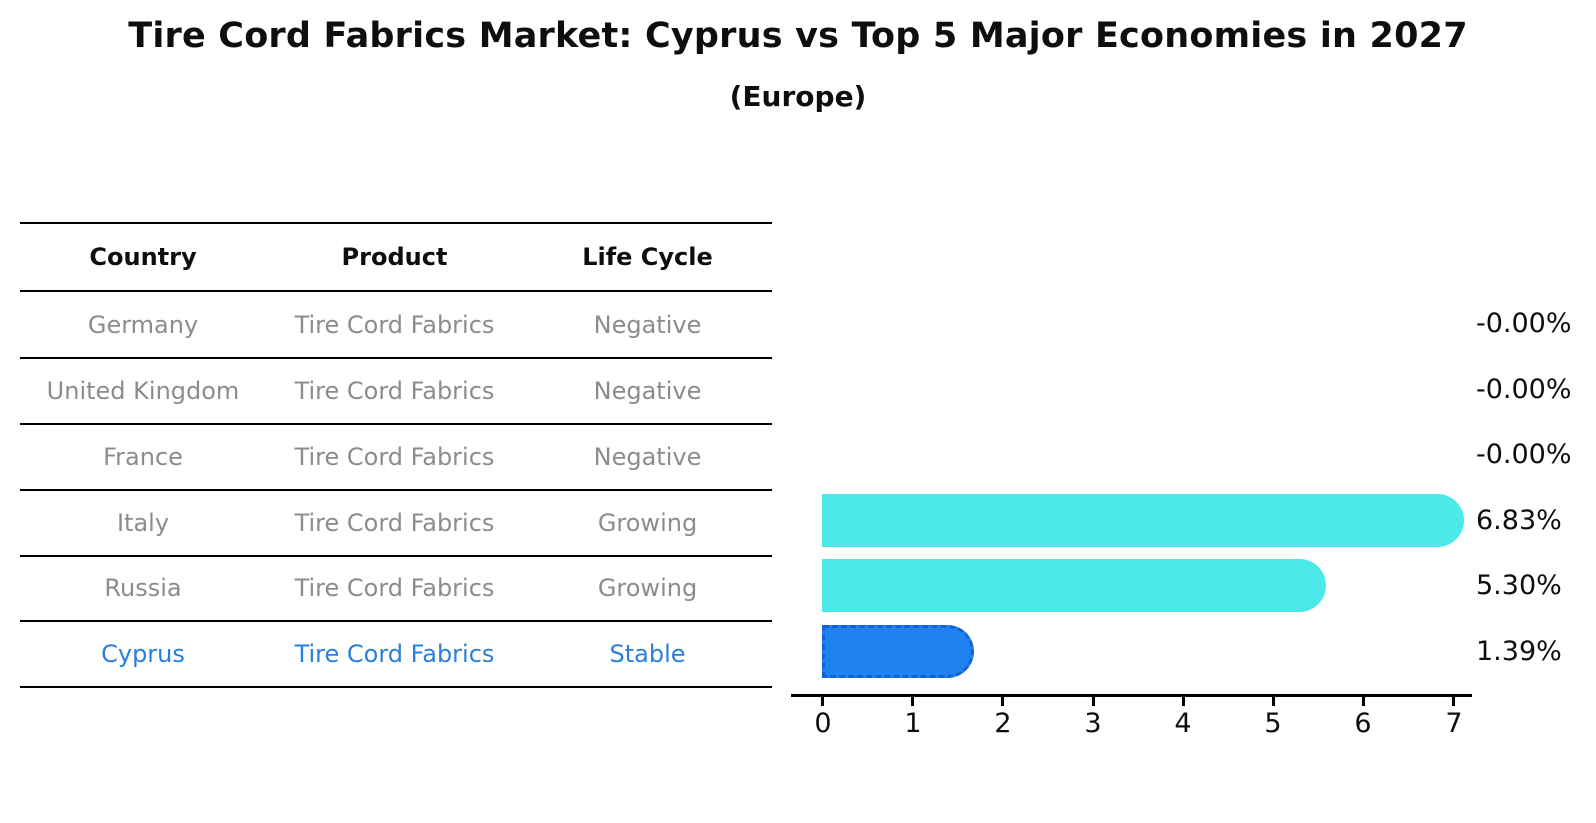 This screenshot has height=823, width=1596. I want to click on table-row: Italy Tire Cord Fabrics Growing, so click(396, 523).